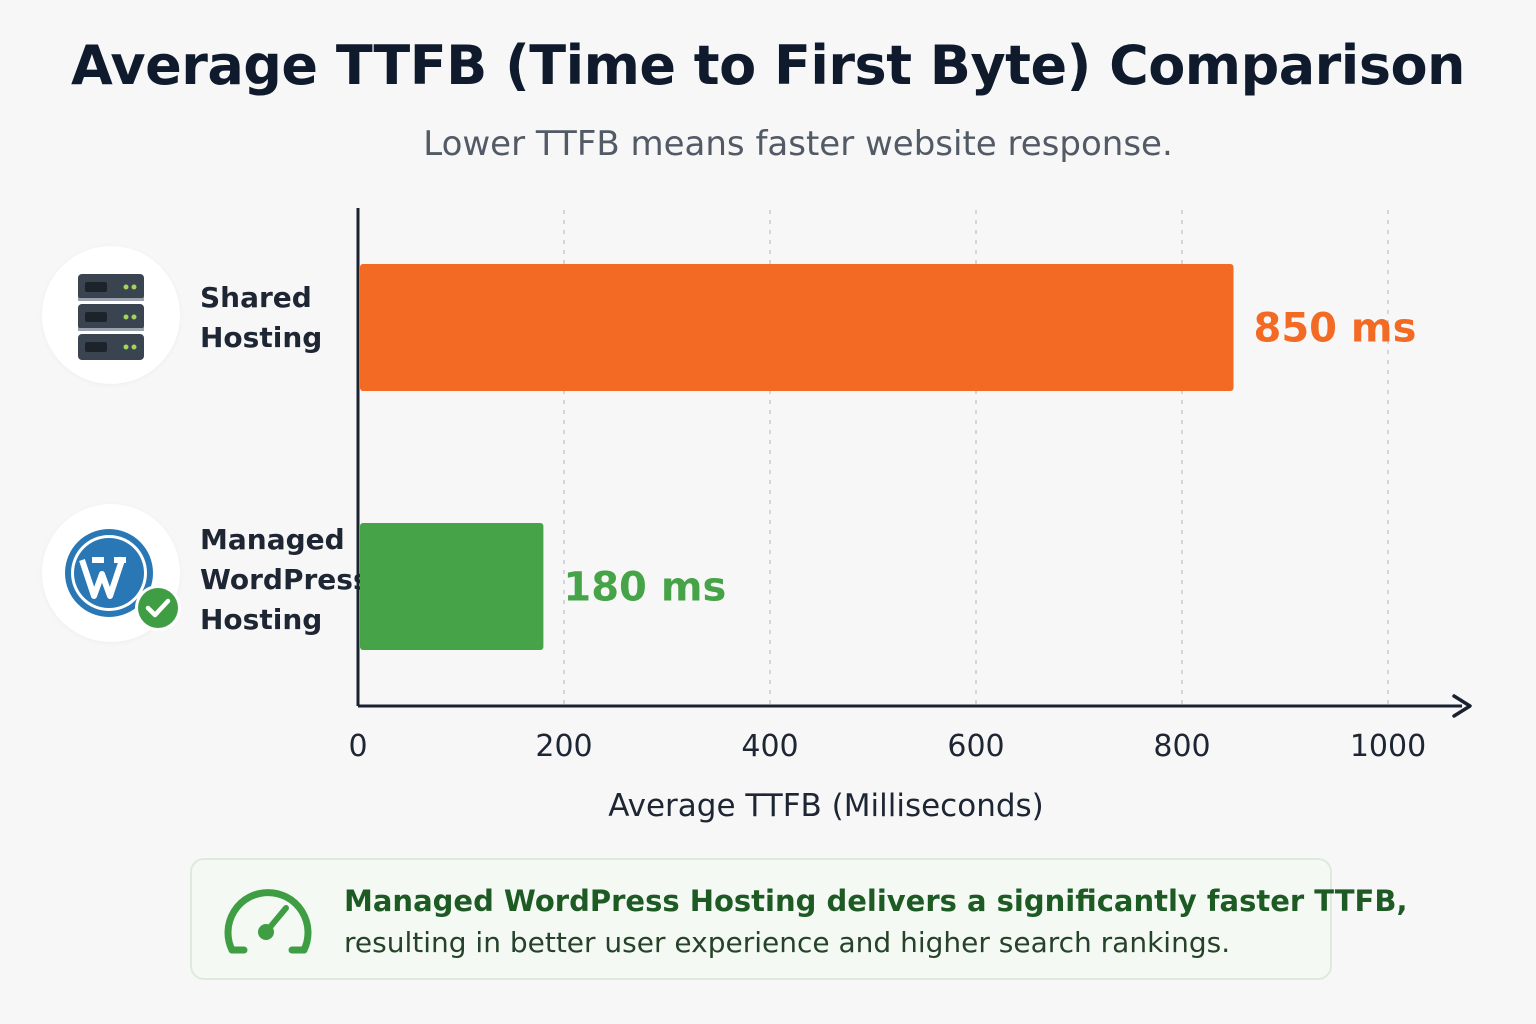  What do you see at coordinates (268, 921) in the screenshot?
I see `speedometer-icon` at bounding box center [268, 921].